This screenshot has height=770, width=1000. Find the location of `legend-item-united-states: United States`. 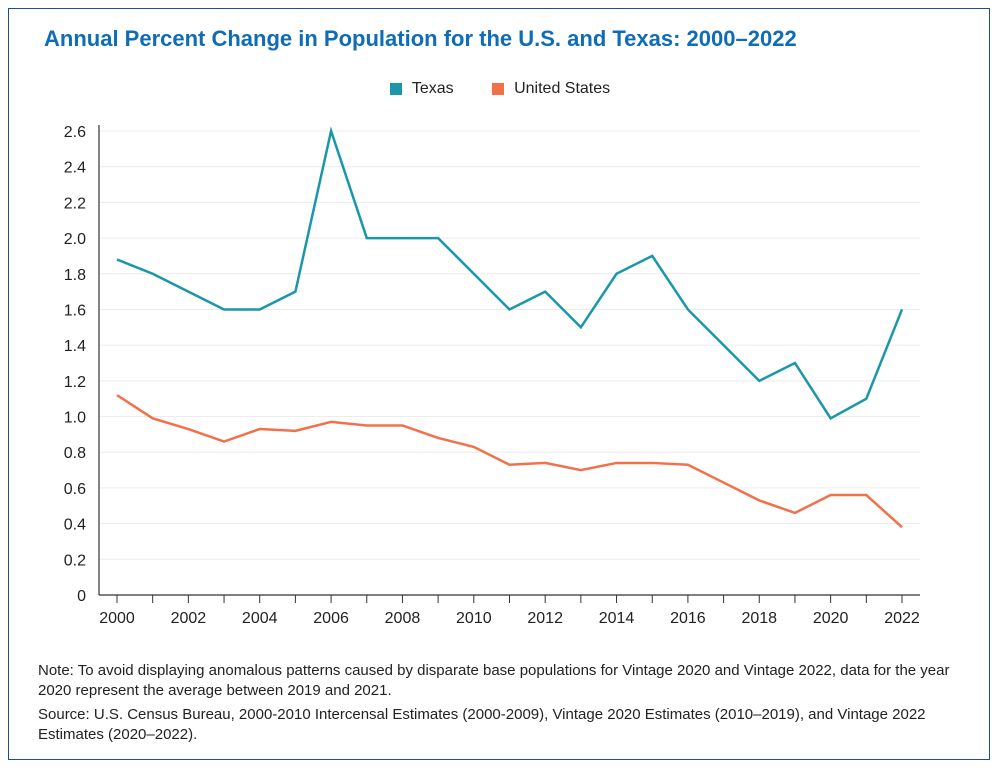

legend-item-united-states: United States is located at coordinates (551, 89).